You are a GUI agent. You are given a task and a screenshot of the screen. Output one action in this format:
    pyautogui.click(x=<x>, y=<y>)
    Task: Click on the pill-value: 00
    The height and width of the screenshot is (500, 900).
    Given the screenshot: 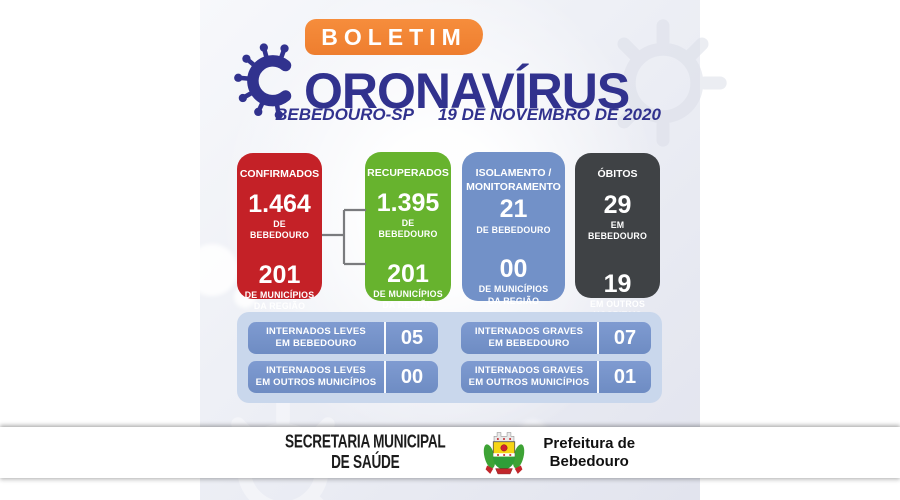 What is the action you would take?
    pyautogui.click(x=411, y=377)
    